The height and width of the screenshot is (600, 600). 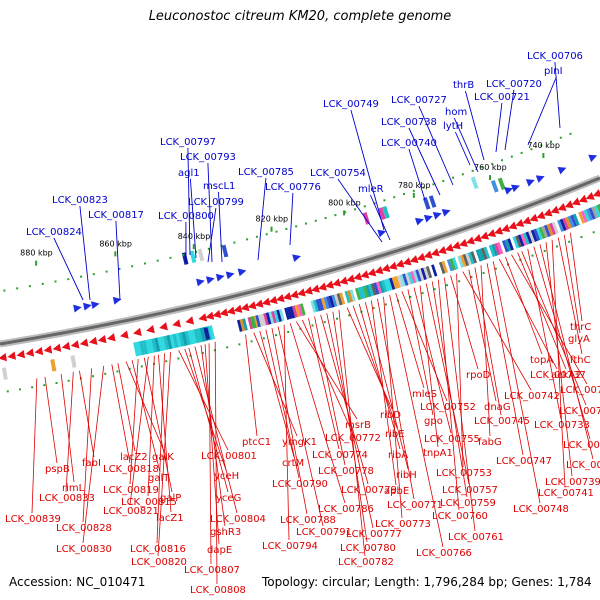 What do you see at coordinates (463, 85) in the screenshot?
I see `forward-gene-label: thrB` at bounding box center [463, 85].